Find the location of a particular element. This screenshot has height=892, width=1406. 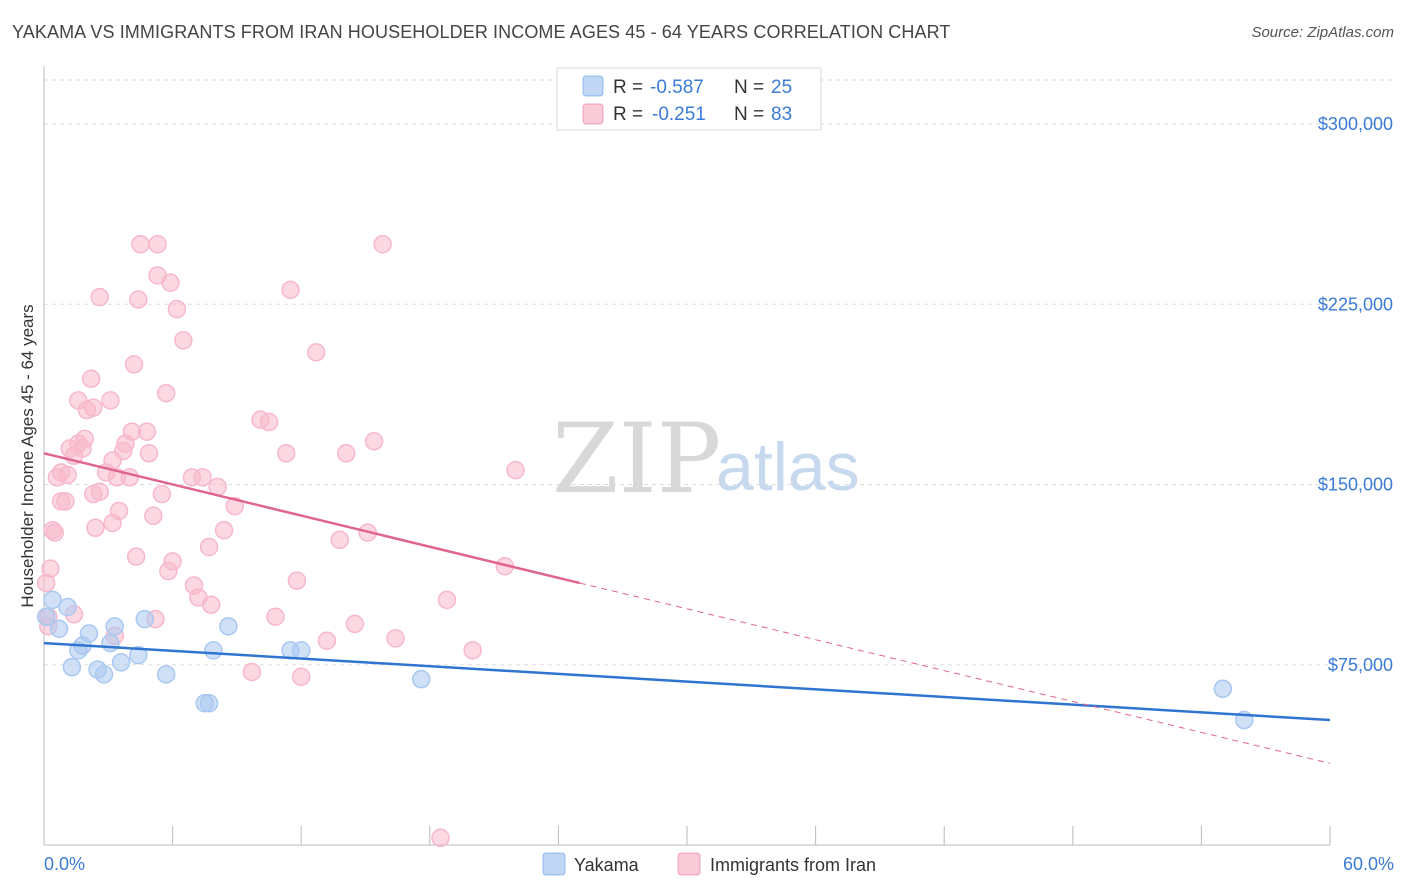

legend-n-label-yakama: N = is located at coordinates (749, 87).